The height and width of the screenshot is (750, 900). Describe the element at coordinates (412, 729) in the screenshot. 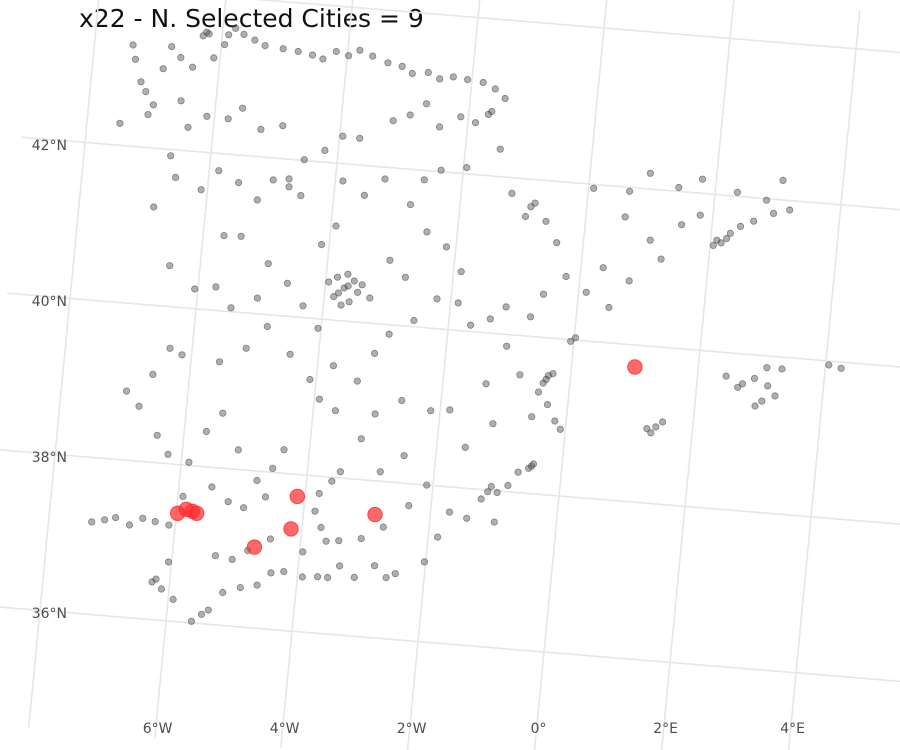

I see `longitude-tick-label: 2°W` at that location.